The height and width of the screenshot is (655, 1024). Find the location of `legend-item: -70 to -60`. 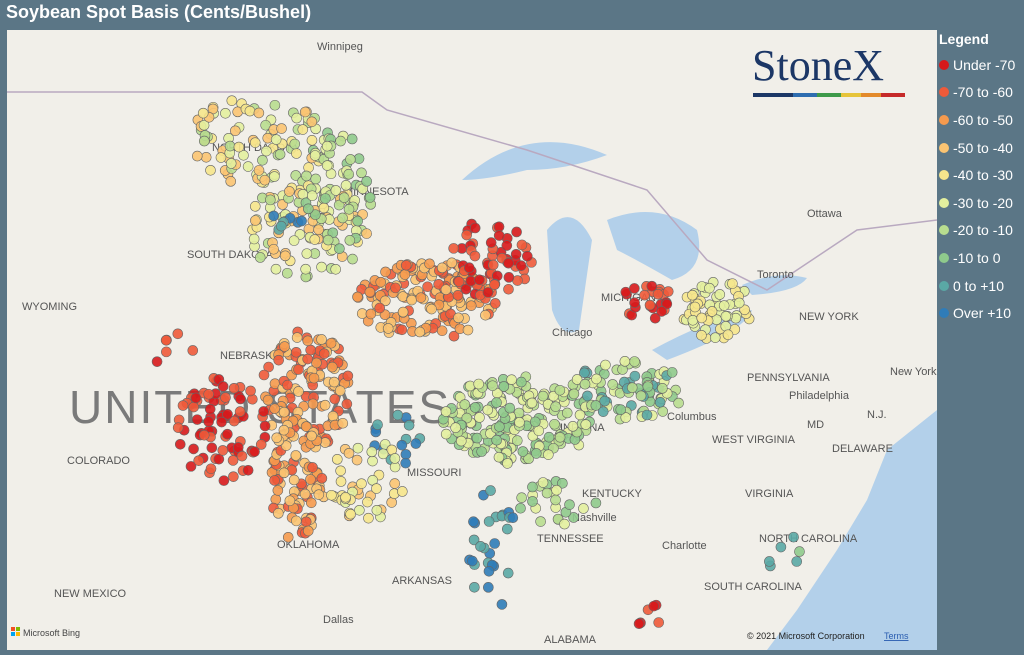

legend-item: -70 to -60 is located at coordinates (977, 93).